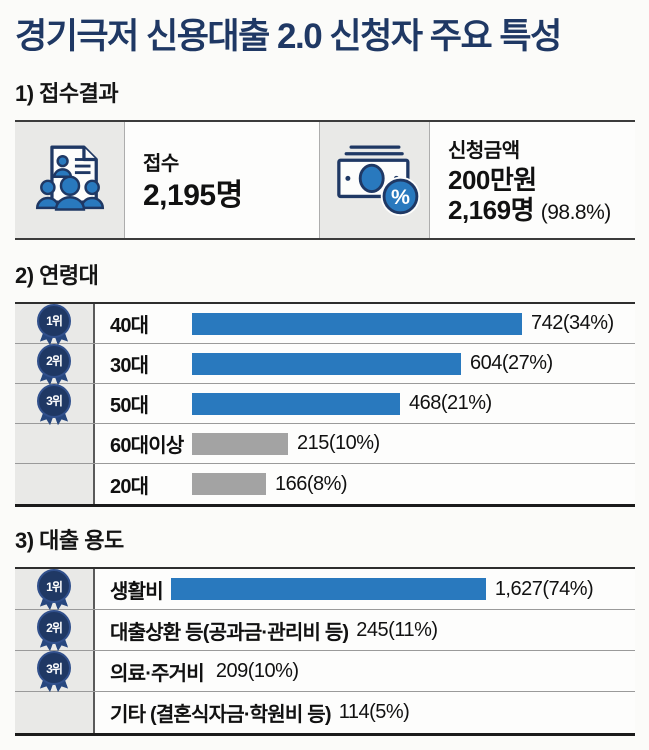  What do you see at coordinates (129, 406) in the screenshot?
I see `category-label: 50대` at bounding box center [129, 406].